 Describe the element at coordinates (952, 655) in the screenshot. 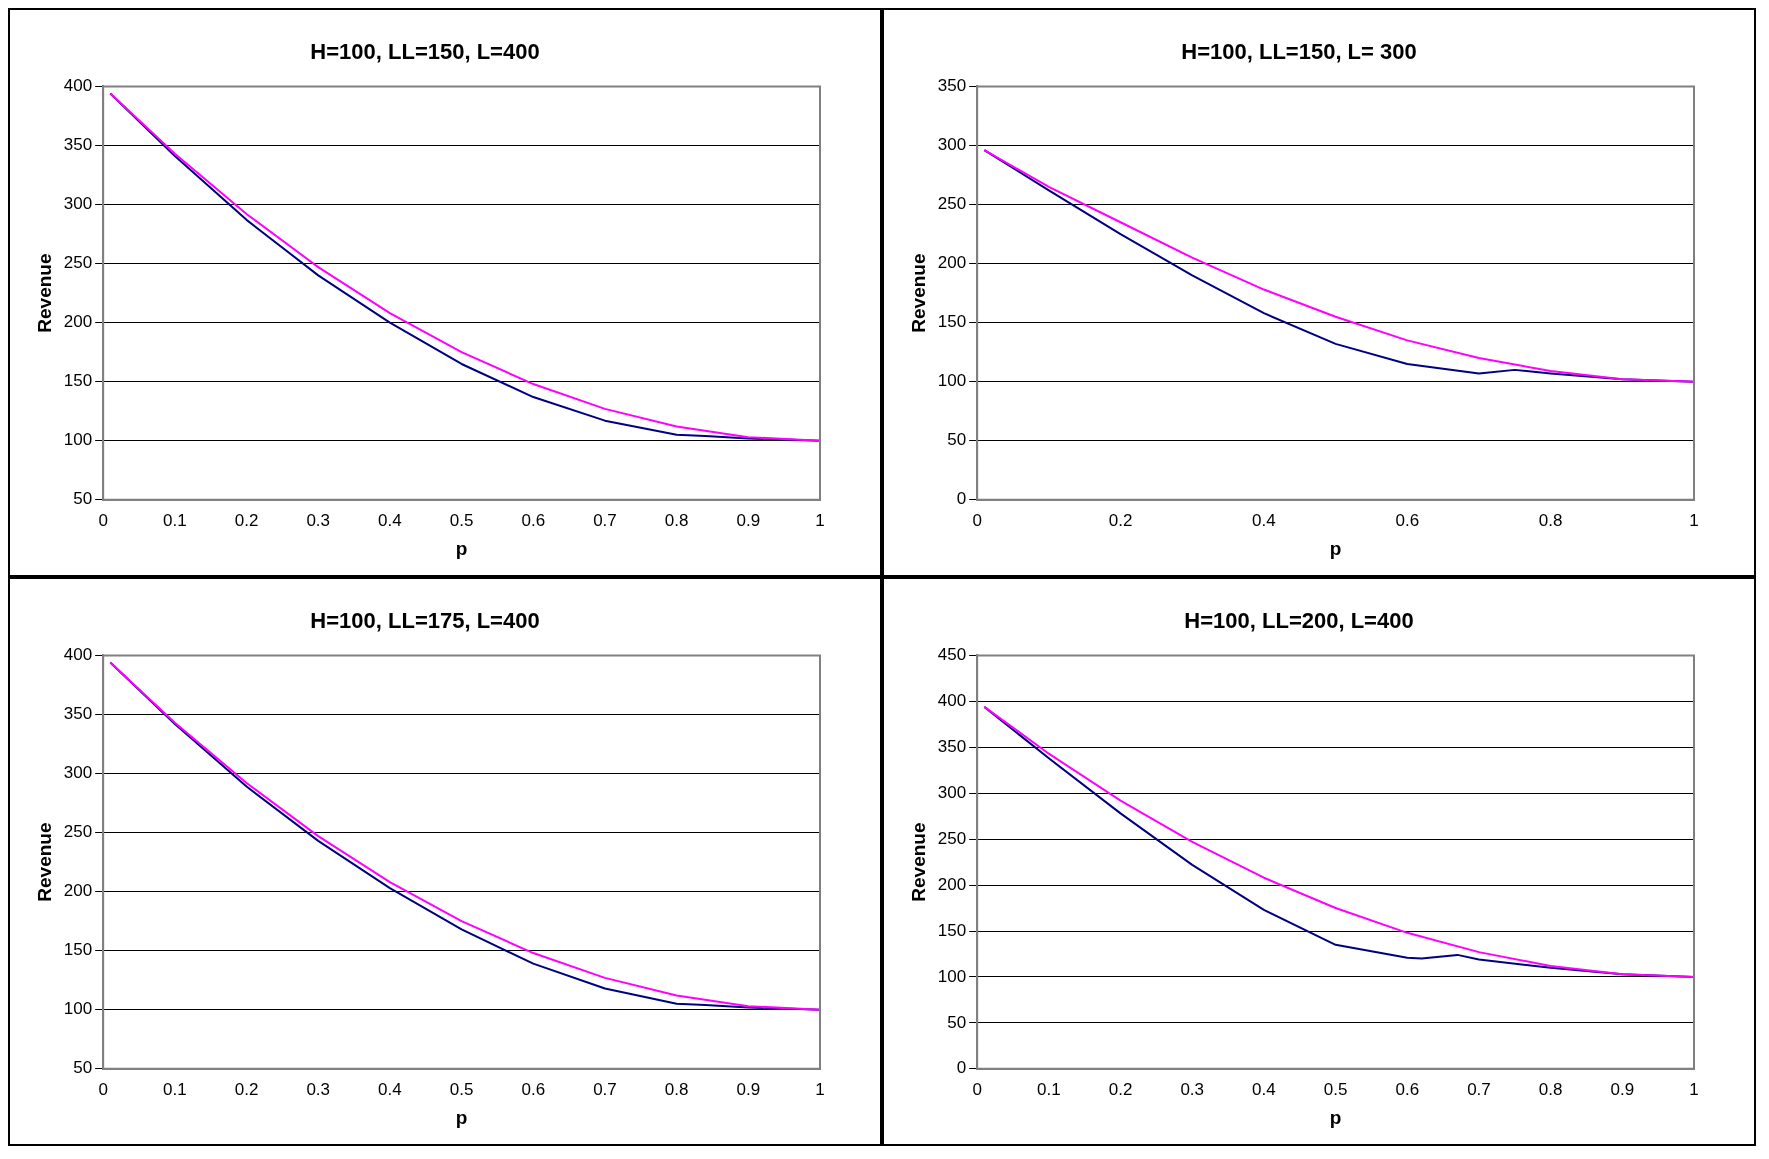

I see `y-tick-label: 450` at that location.